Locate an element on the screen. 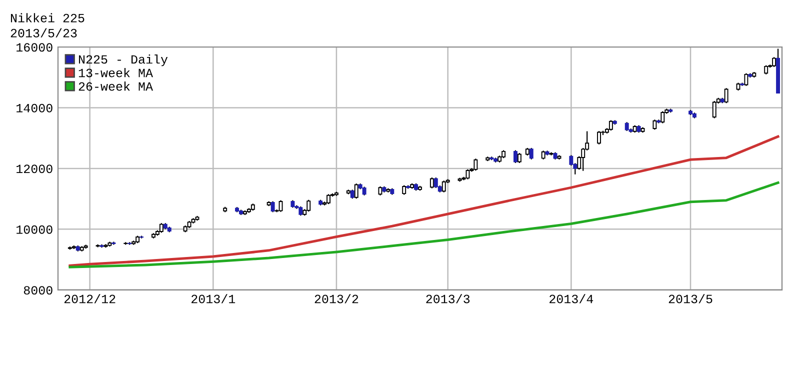 This screenshot has height=376, width=800. legend-label: N225 - Daily is located at coordinates (123, 60).